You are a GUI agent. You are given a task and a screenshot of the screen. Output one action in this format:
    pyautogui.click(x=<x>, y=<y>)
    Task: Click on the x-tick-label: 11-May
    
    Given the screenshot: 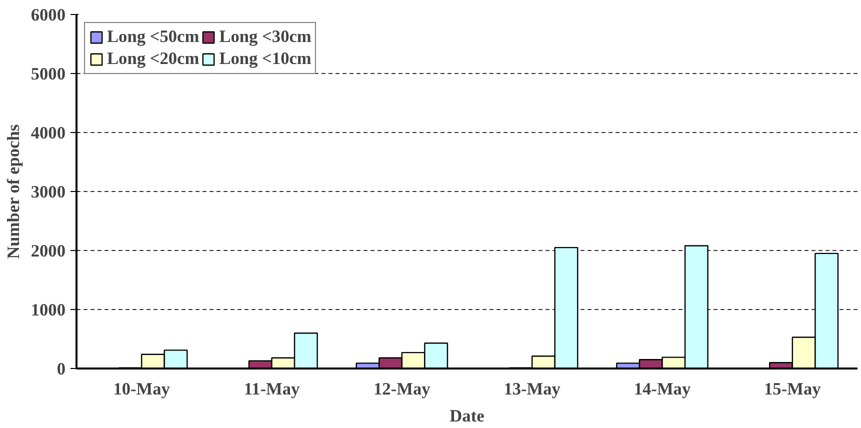 What is the action you would take?
    pyautogui.click(x=272, y=389)
    